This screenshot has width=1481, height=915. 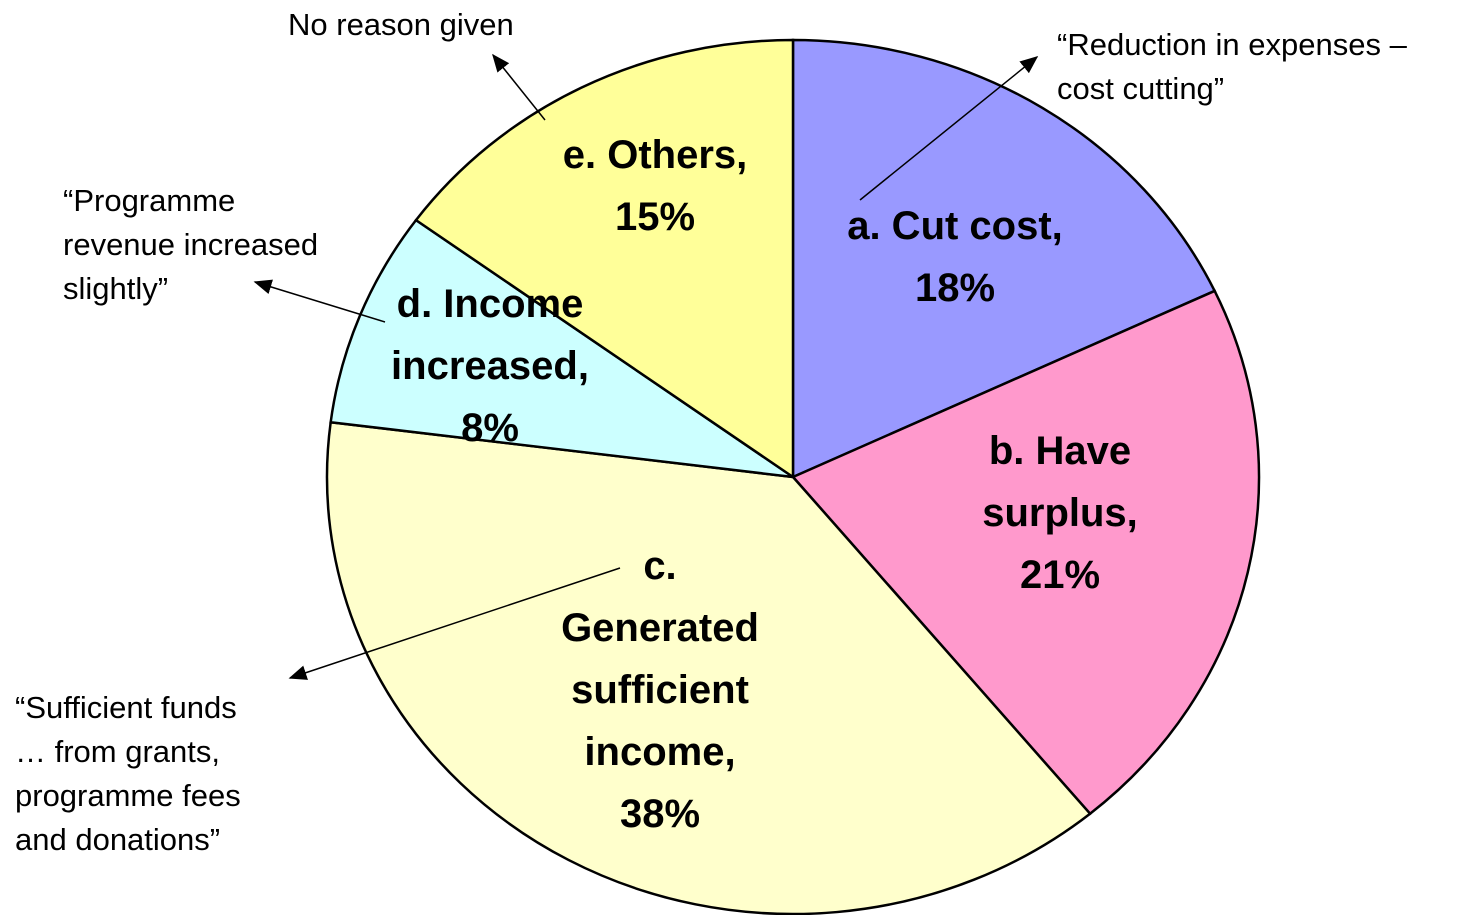 What do you see at coordinates (191, 244) in the screenshot?
I see `annotation: “Programme revenue increased slightly”` at bounding box center [191, 244].